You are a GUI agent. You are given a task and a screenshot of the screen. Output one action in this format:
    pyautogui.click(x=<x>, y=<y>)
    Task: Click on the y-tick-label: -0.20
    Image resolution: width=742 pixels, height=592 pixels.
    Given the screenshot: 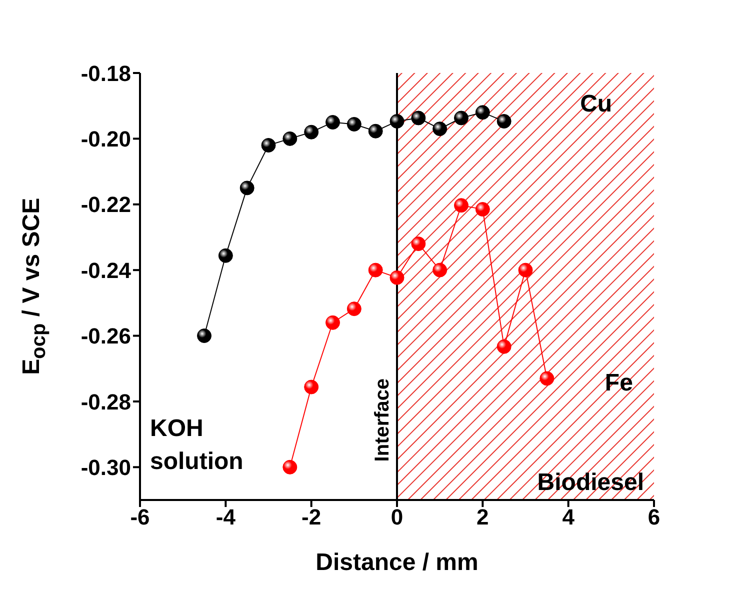 What is the action you would take?
    pyautogui.click(x=105, y=139)
    